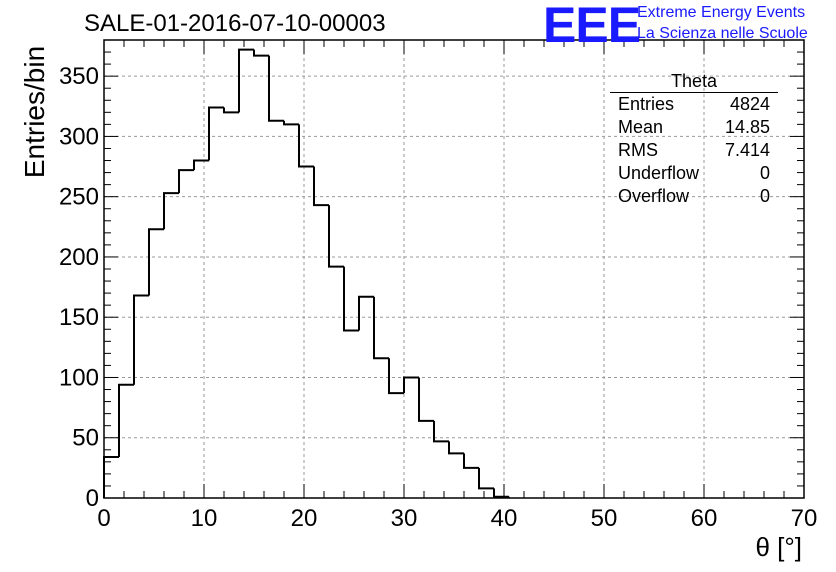 The height and width of the screenshot is (572, 836). Describe the element at coordinates (604, 518) in the screenshot. I see `x-tick-label: 50` at that location.